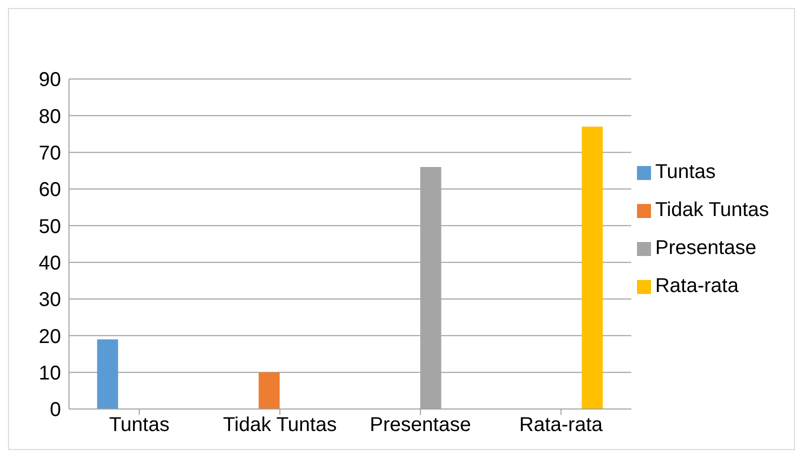 The image size is (801, 462). What do you see at coordinates (49, 337) in the screenshot?
I see `y-tick-label: 20` at bounding box center [49, 337].